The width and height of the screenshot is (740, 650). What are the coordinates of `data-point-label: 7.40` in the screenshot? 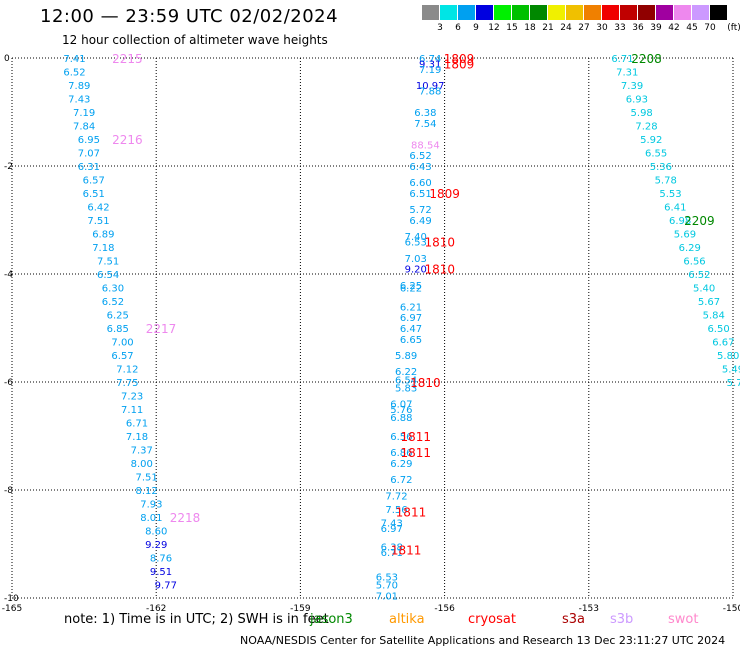 It's located at (416, 237).